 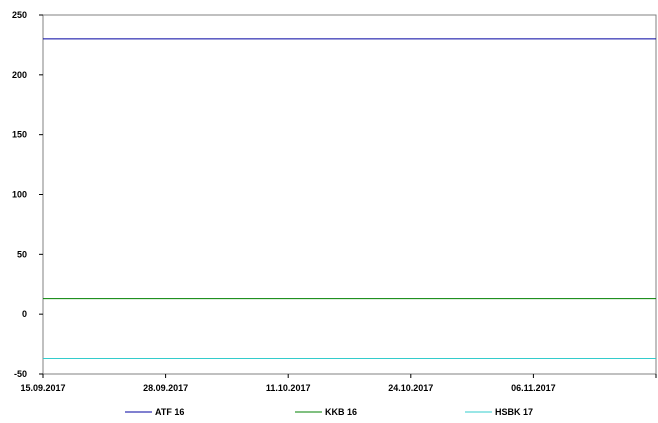 I want to click on y-tick-label: -50, so click(x=20, y=374).